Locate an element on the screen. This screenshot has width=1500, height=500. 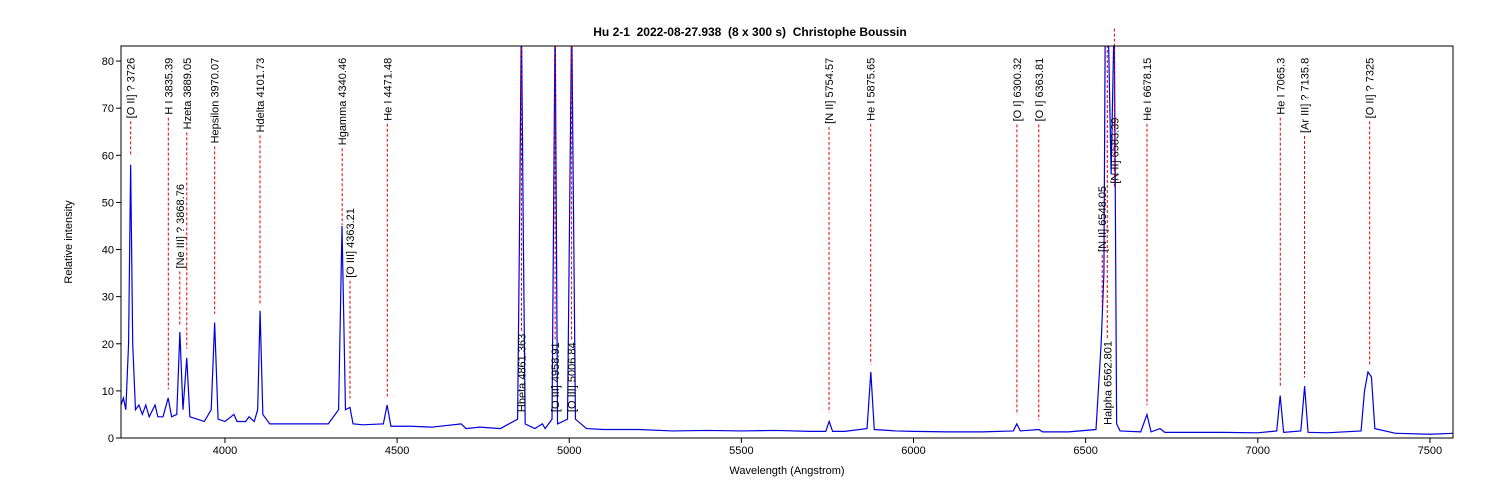
x-tick-label: 5000 is located at coordinates (569, 451).